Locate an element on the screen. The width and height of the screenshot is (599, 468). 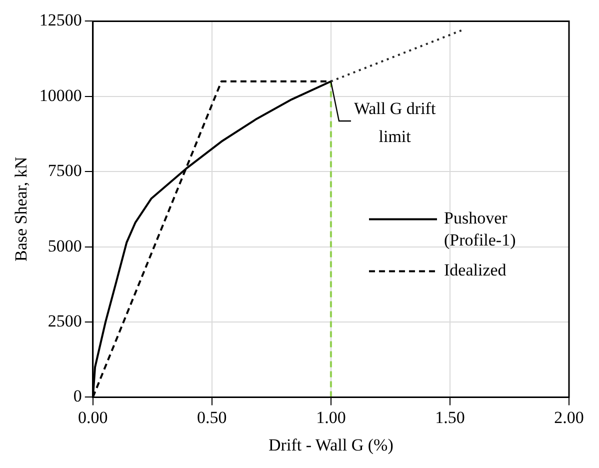
y-tick-label: 0 is located at coordinates (77, 396).